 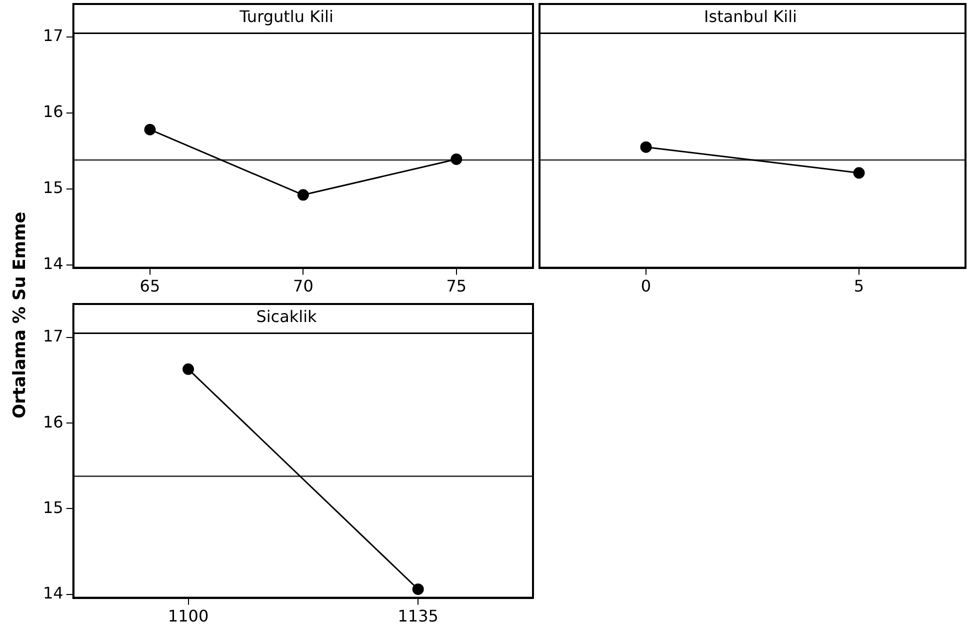 What do you see at coordinates (150, 286) in the screenshot?
I see `x-tick-label: 65` at bounding box center [150, 286].